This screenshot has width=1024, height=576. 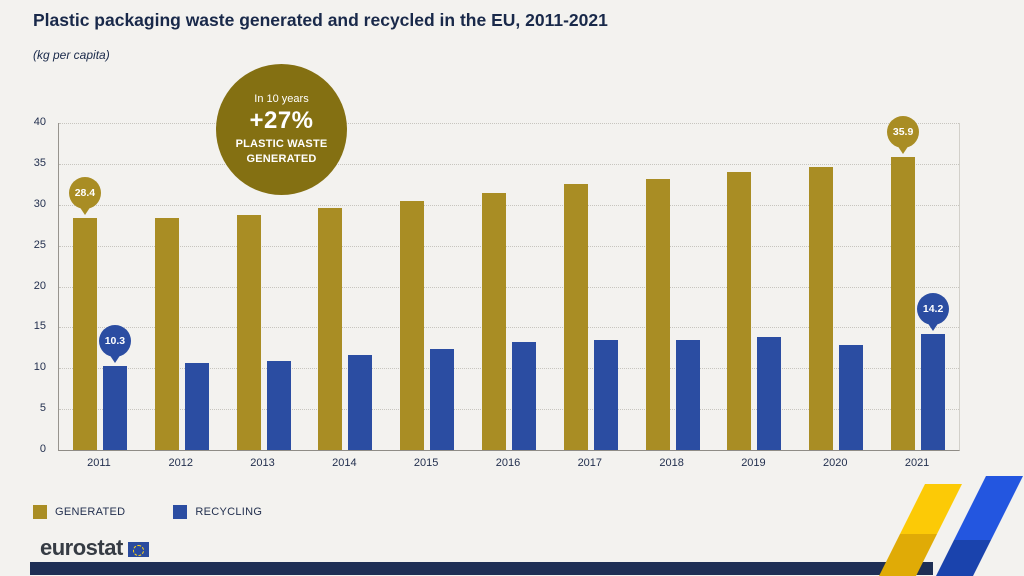 I want to click on x-axis-label: 2016, so click(x=508, y=463).